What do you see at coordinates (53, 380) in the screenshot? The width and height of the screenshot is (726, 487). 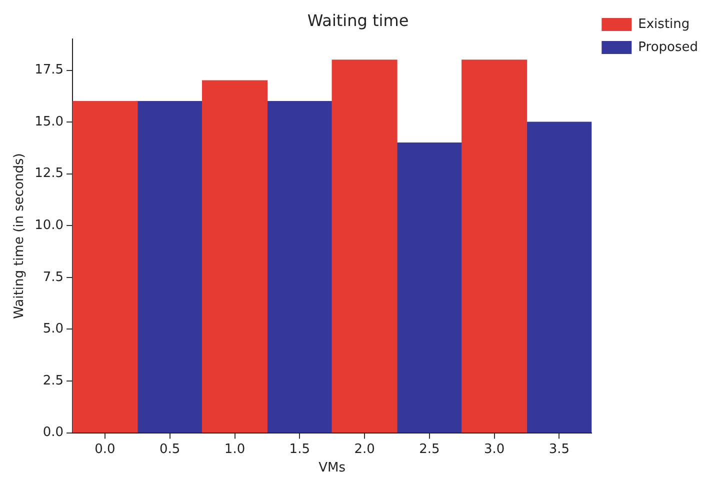 I see `y-tick-label: 2.5` at bounding box center [53, 380].